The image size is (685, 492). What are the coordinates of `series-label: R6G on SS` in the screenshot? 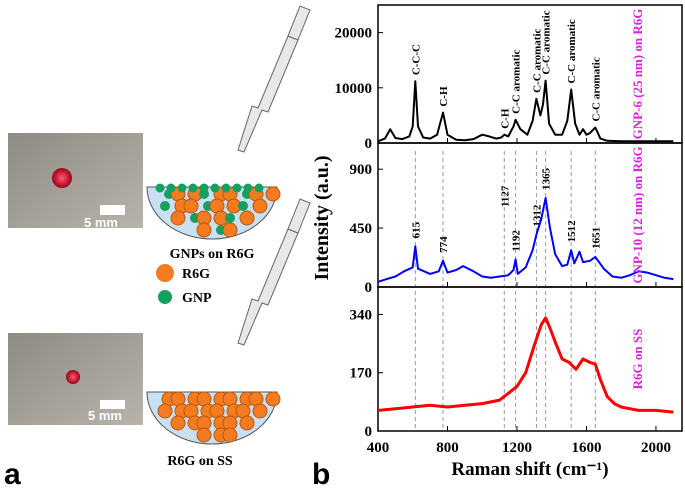 It's located at (637, 359).